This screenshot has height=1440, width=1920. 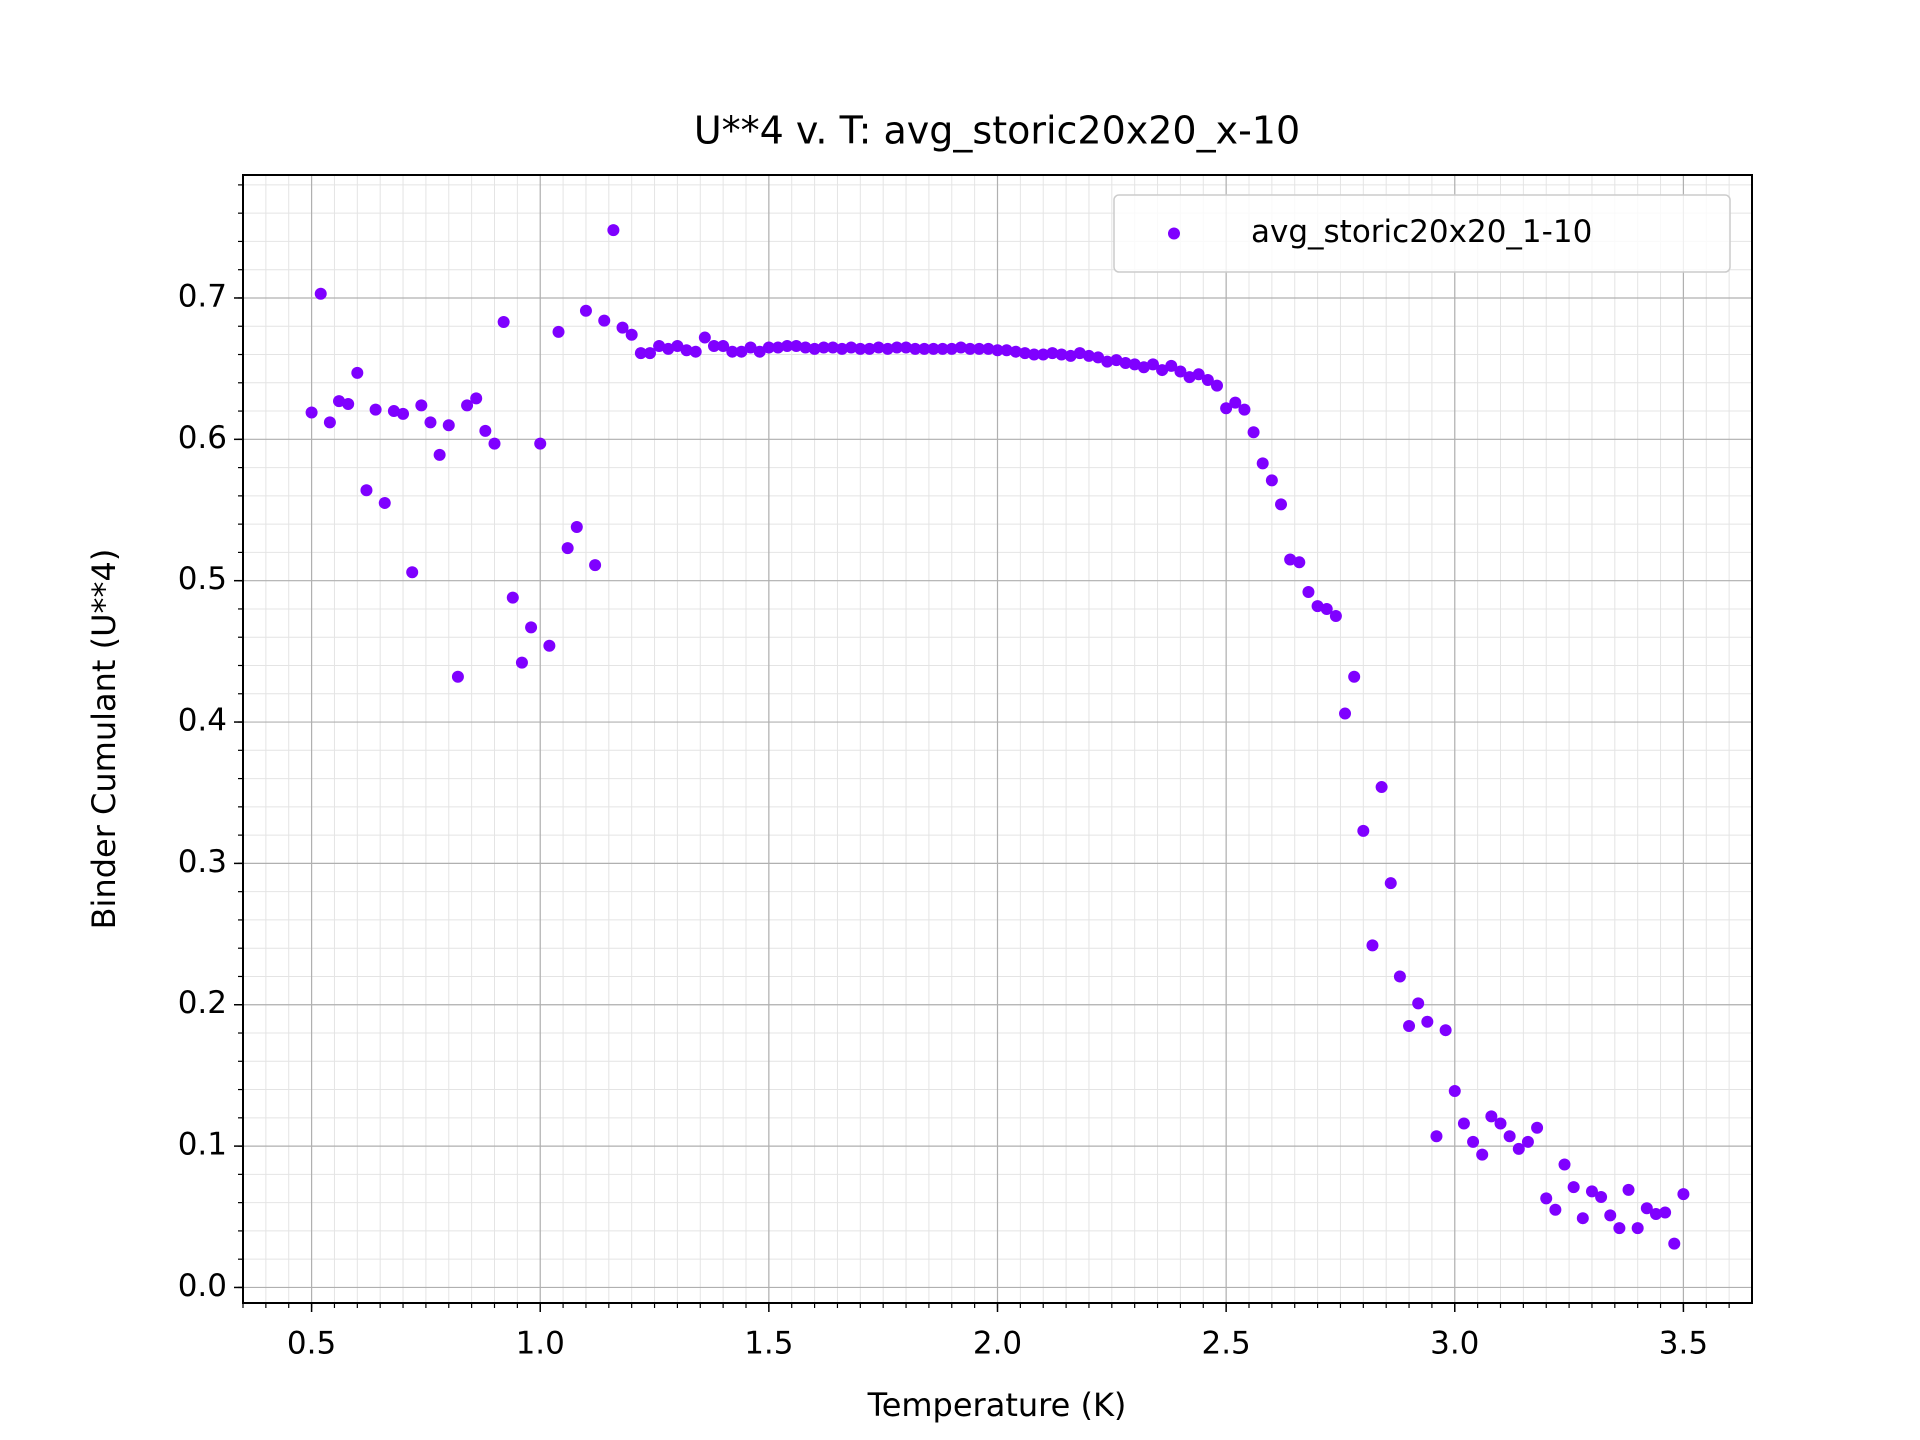 I want to click on y-axis-label: Binder Cumulant (U**4), so click(x=104, y=739).